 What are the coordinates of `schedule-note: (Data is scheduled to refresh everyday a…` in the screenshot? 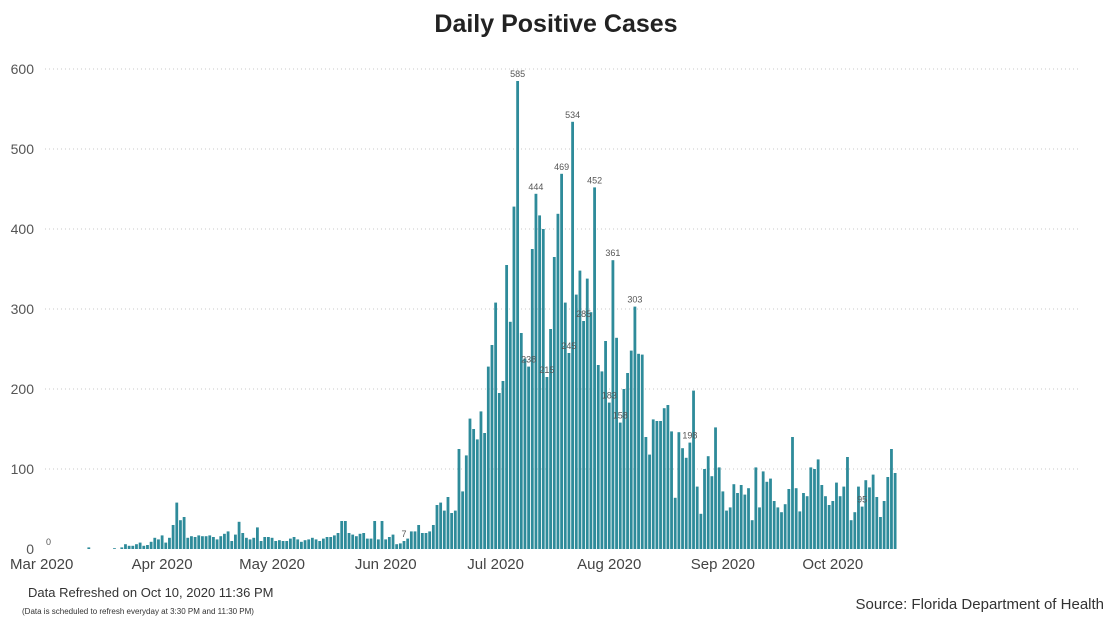 It's located at (138, 611).